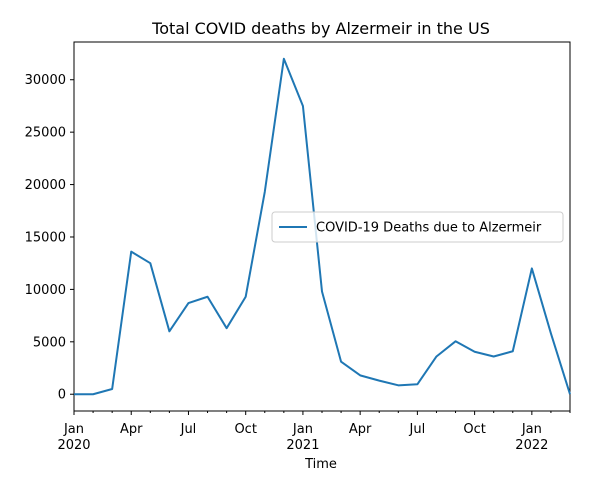 This screenshot has height=491, width=589. I want to click on y-tick-label: 15000, so click(45, 237).